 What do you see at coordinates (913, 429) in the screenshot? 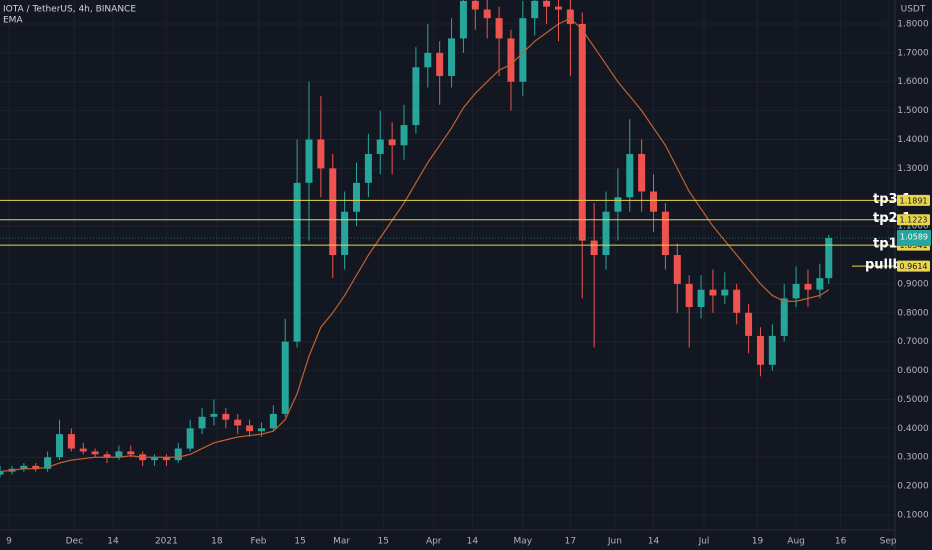
I see `y-tick-label: 0.4000` at bounding box center [913, 429].